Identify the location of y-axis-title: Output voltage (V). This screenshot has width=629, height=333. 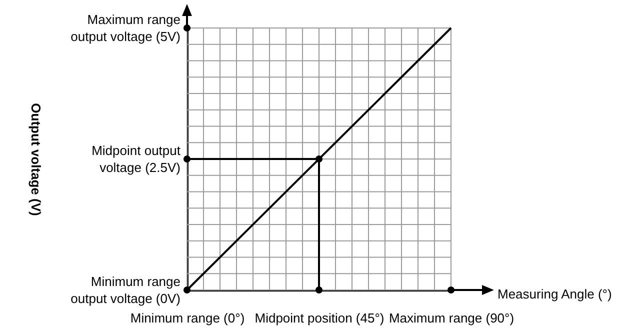
(36, 159).